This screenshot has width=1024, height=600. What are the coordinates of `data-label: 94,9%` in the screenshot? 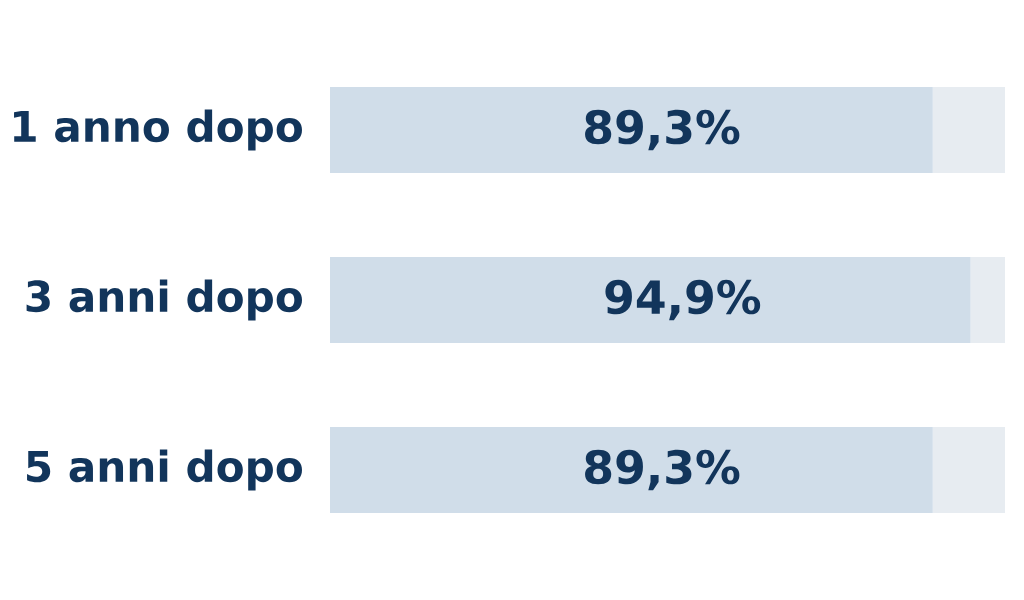 It's located at (683, 300).